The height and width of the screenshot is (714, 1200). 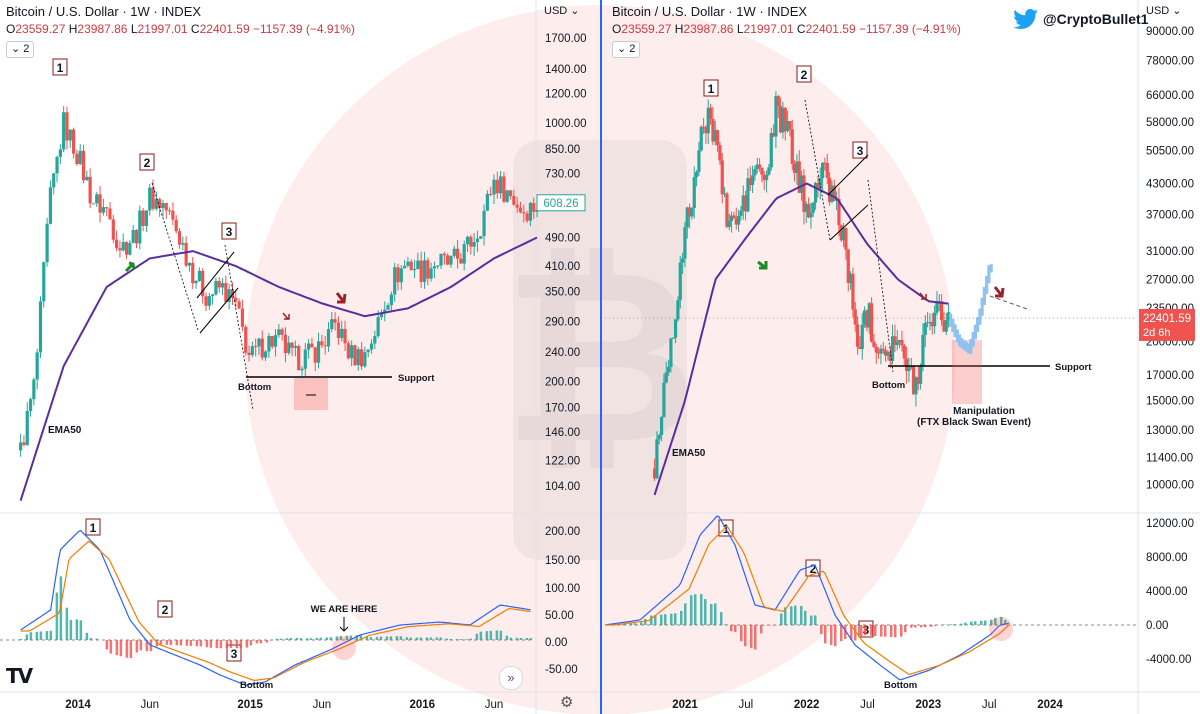 I want to click on right-last-price-label: 22401.59, so click(x=1167, y=319).